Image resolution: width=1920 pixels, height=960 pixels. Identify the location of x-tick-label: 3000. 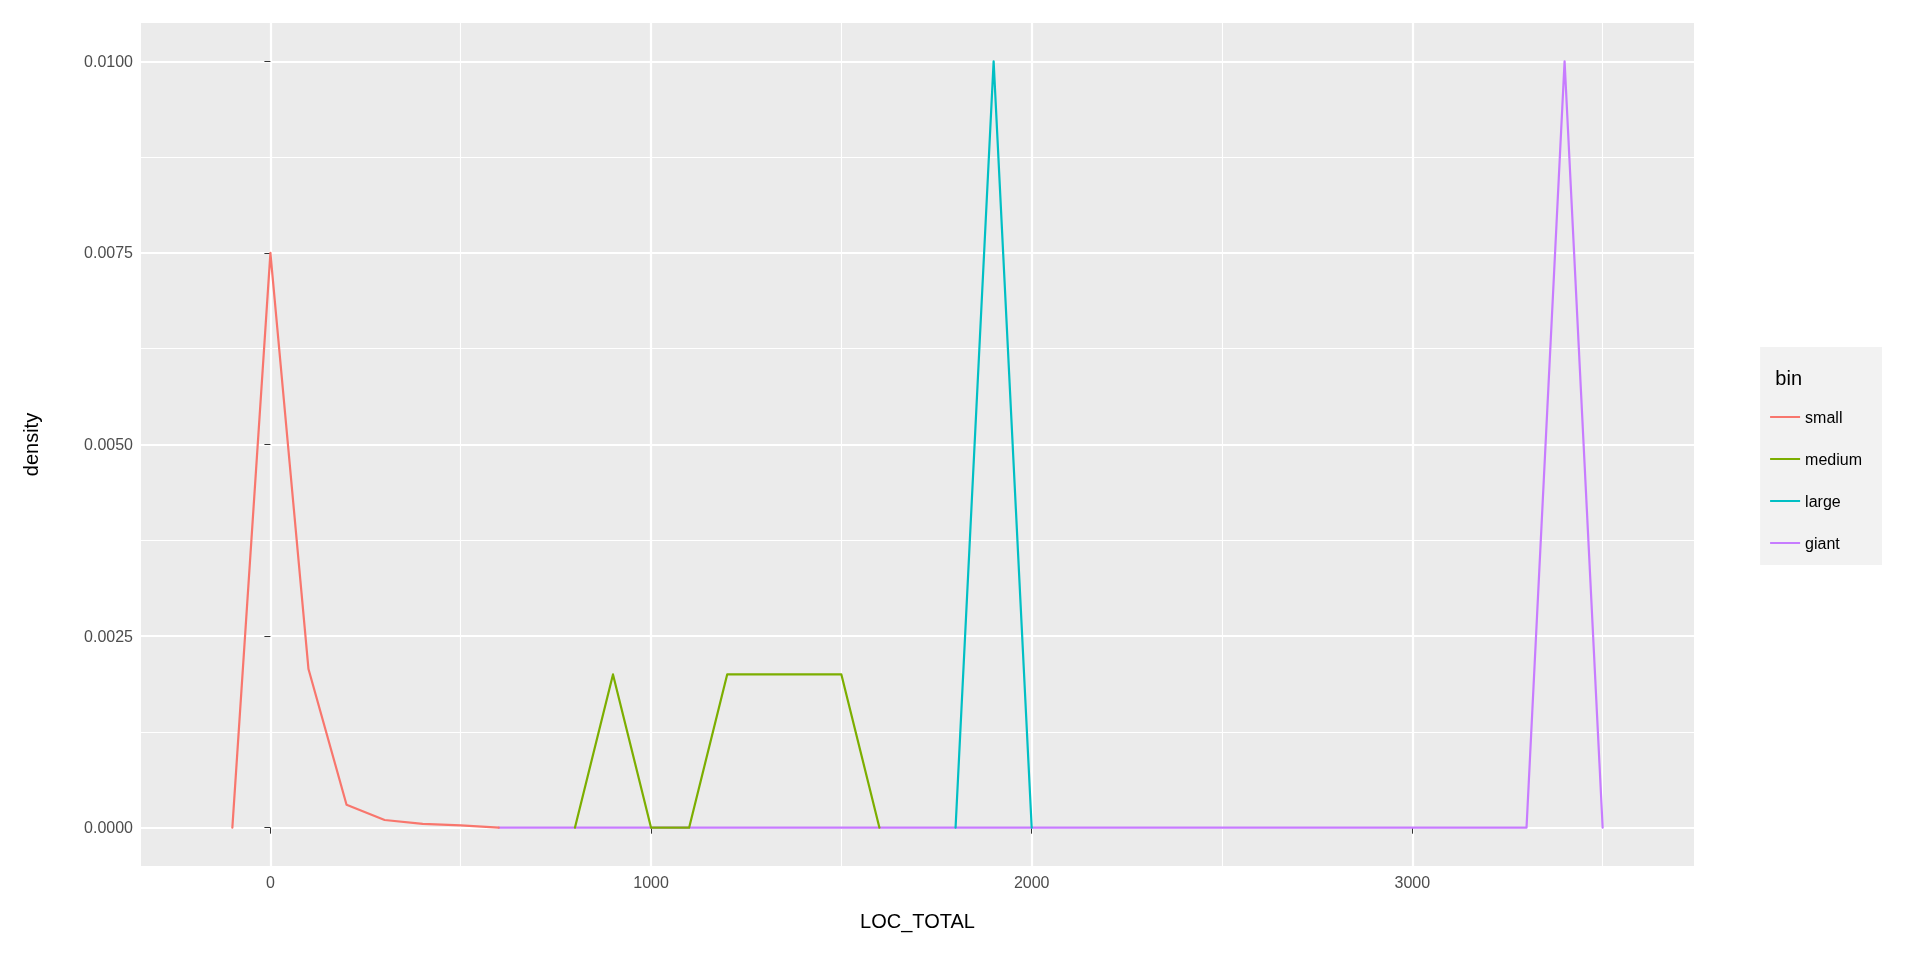
(1412, 882).